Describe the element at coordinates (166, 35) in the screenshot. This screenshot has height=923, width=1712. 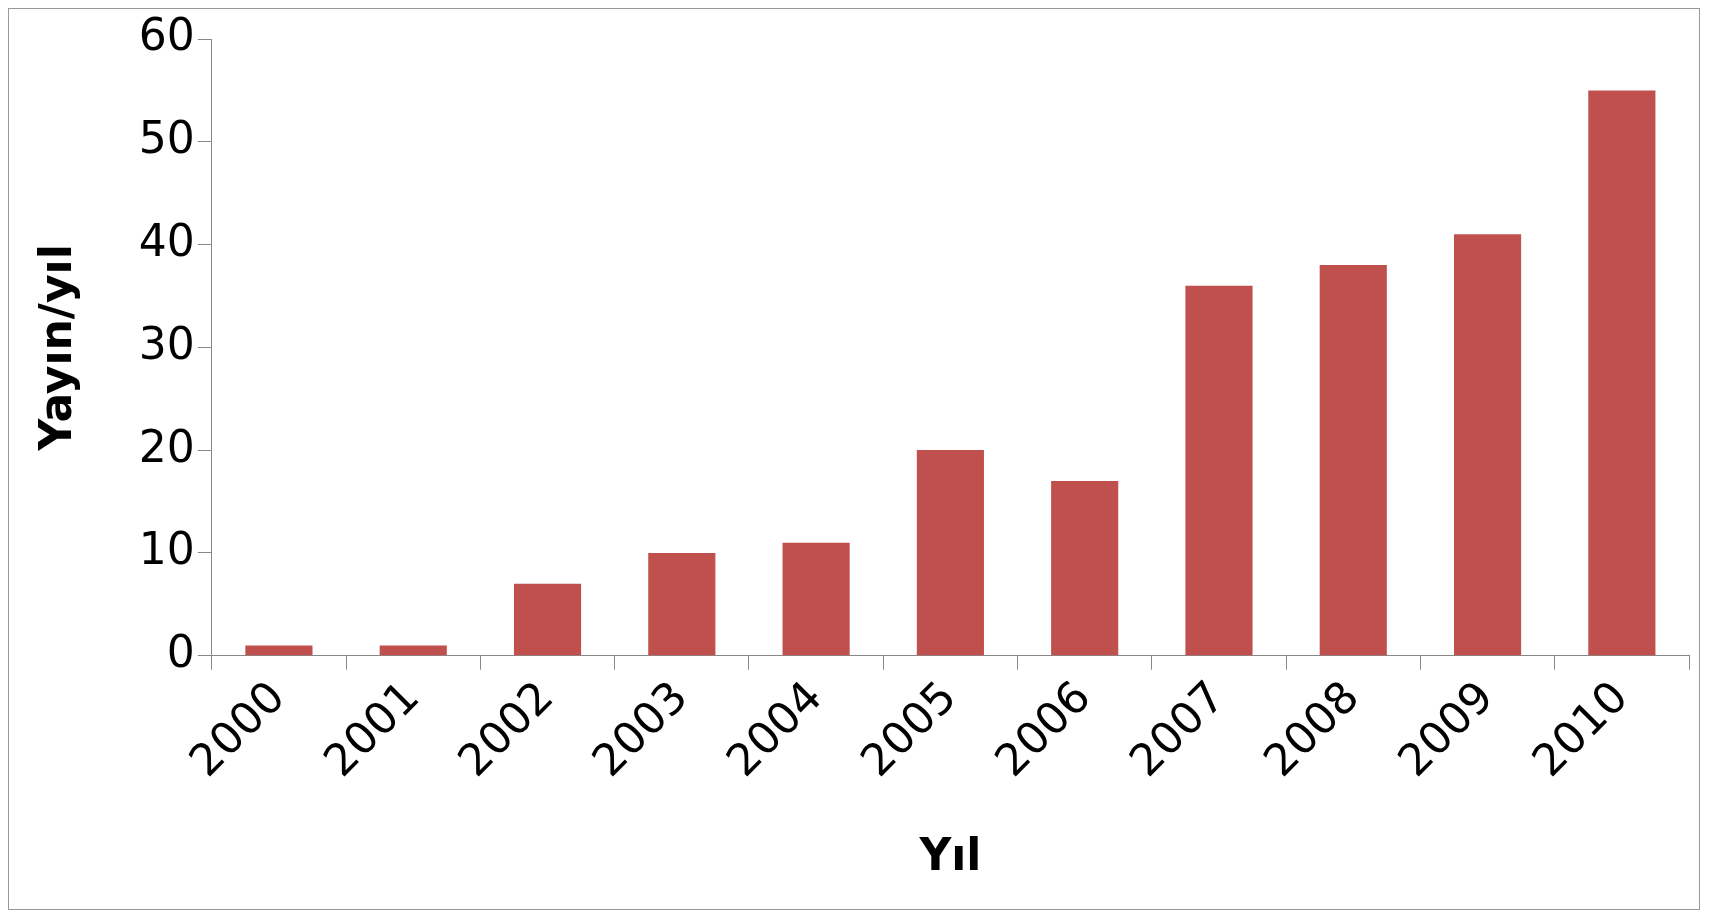
I see `y-tick-label: 60` at that location.